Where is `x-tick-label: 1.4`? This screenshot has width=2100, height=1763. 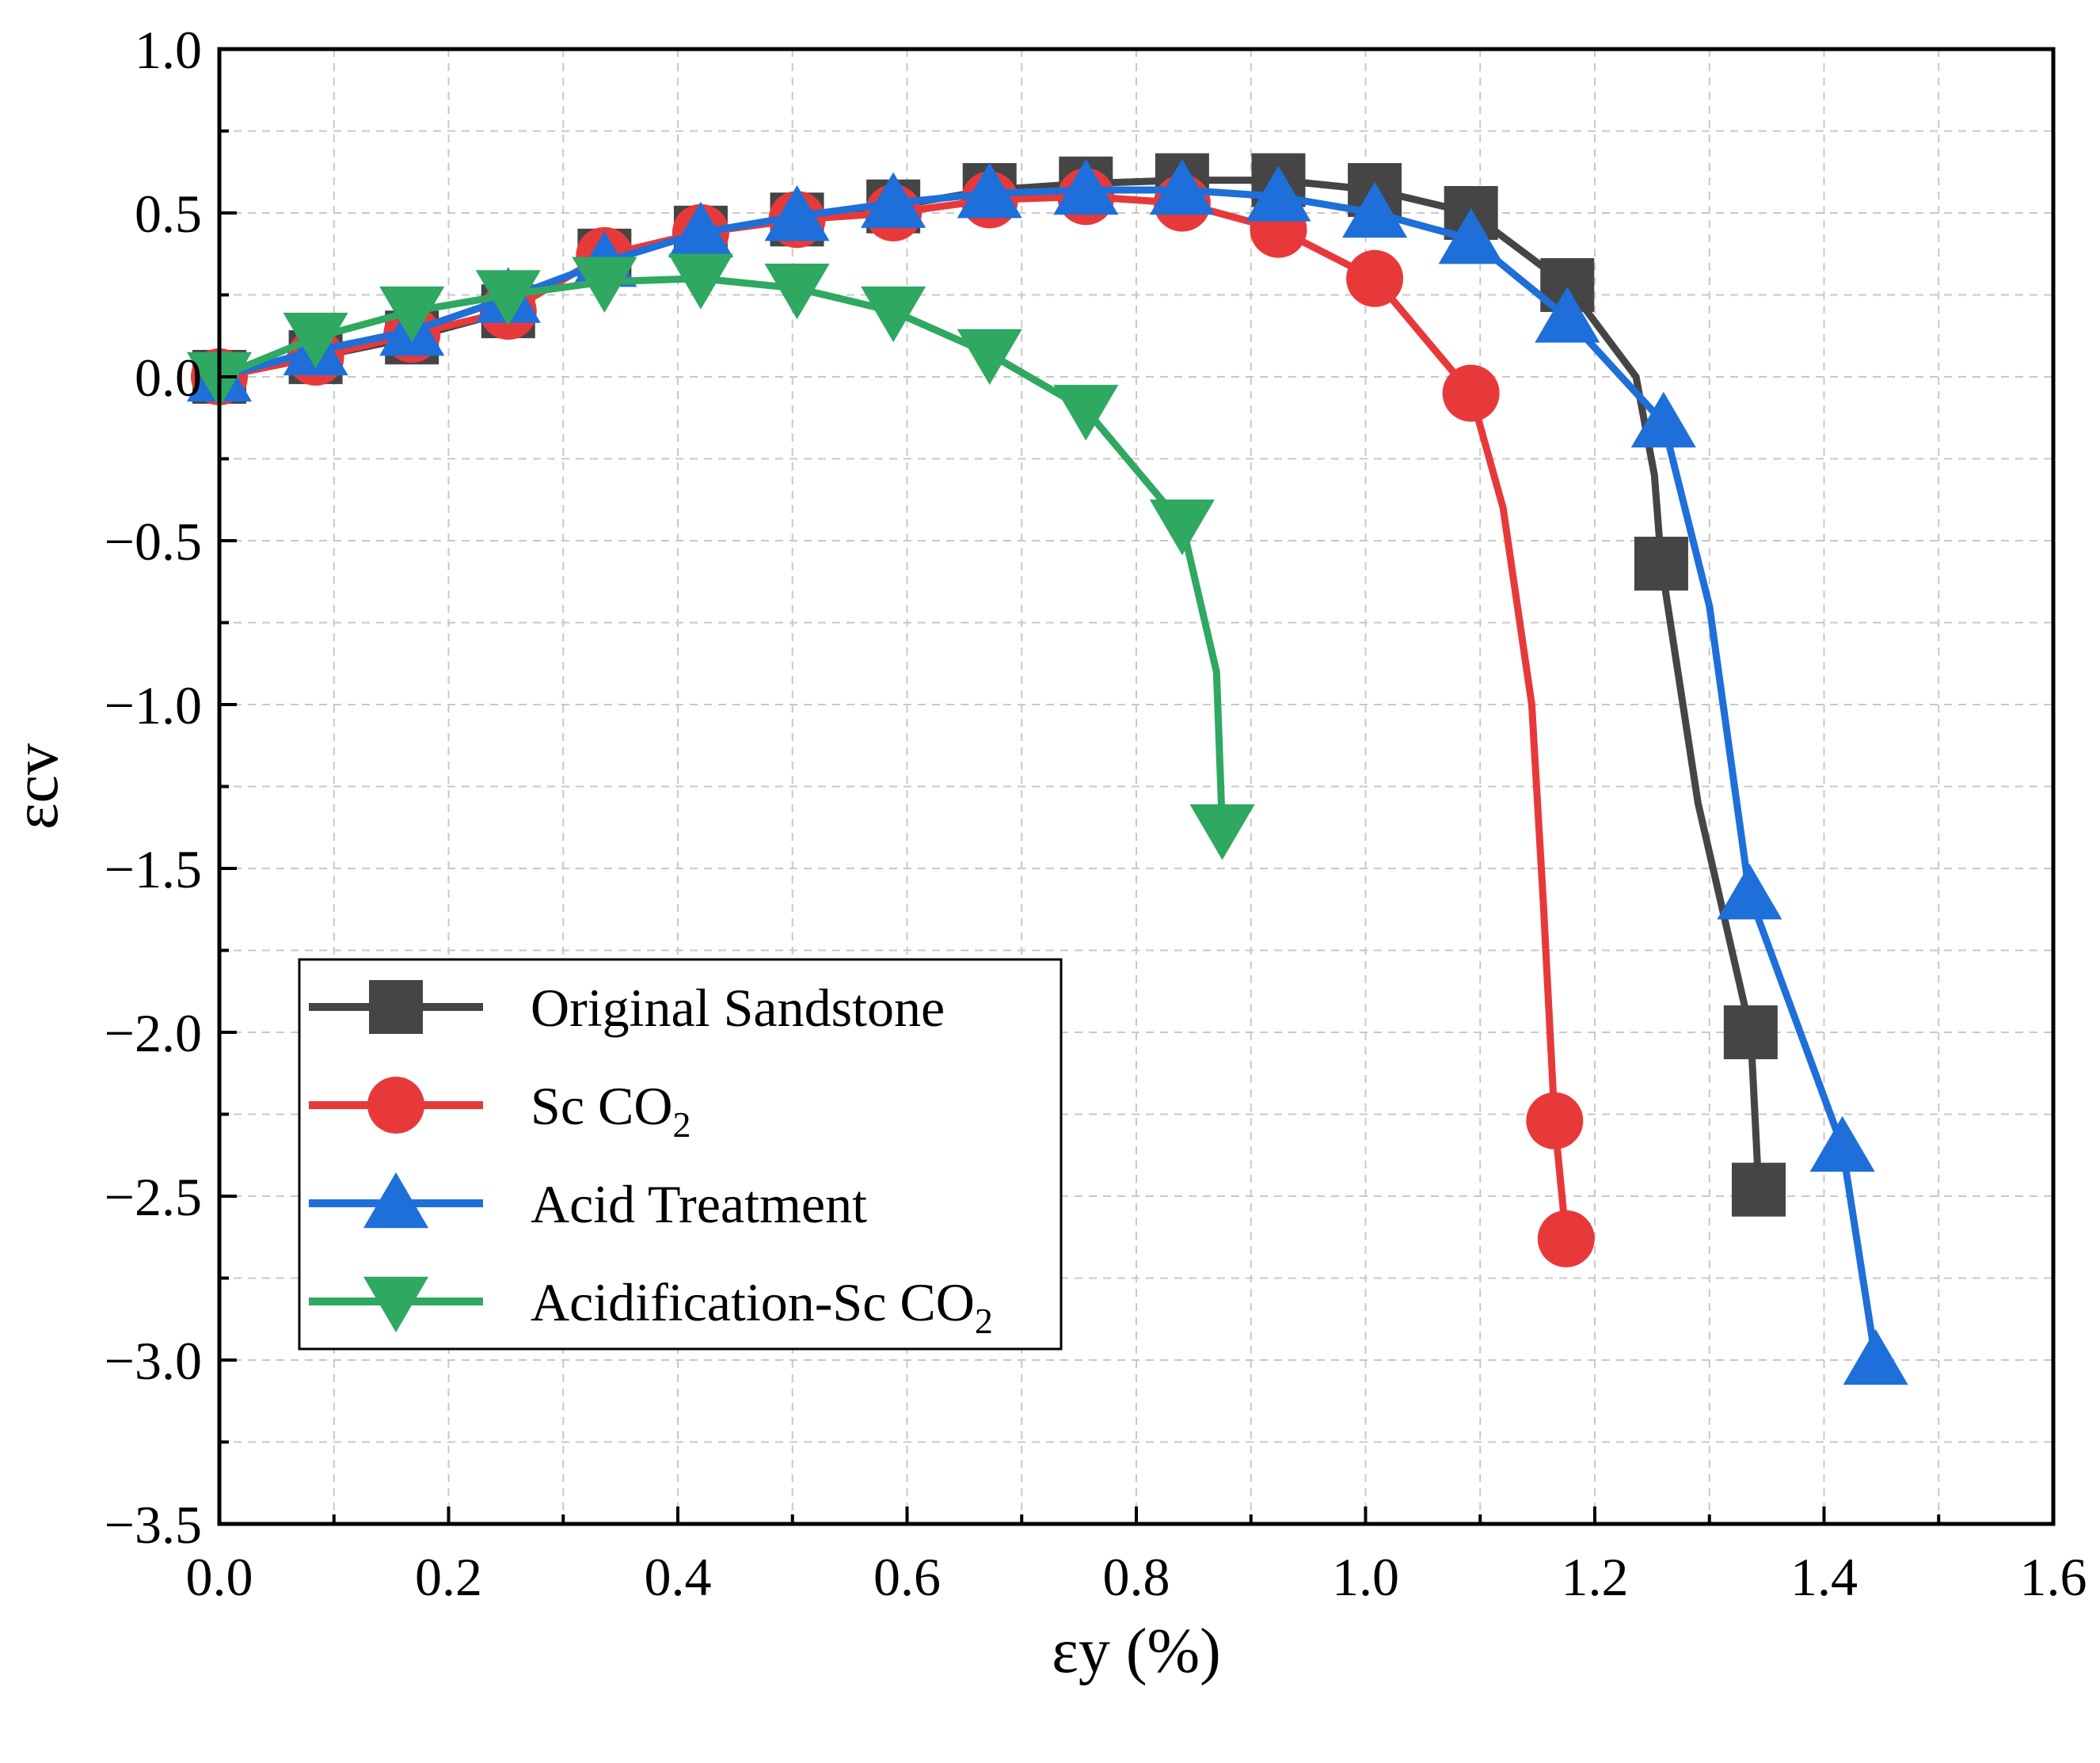 x-tick-label: 1.4 is located at coordinates (1824, 1577).